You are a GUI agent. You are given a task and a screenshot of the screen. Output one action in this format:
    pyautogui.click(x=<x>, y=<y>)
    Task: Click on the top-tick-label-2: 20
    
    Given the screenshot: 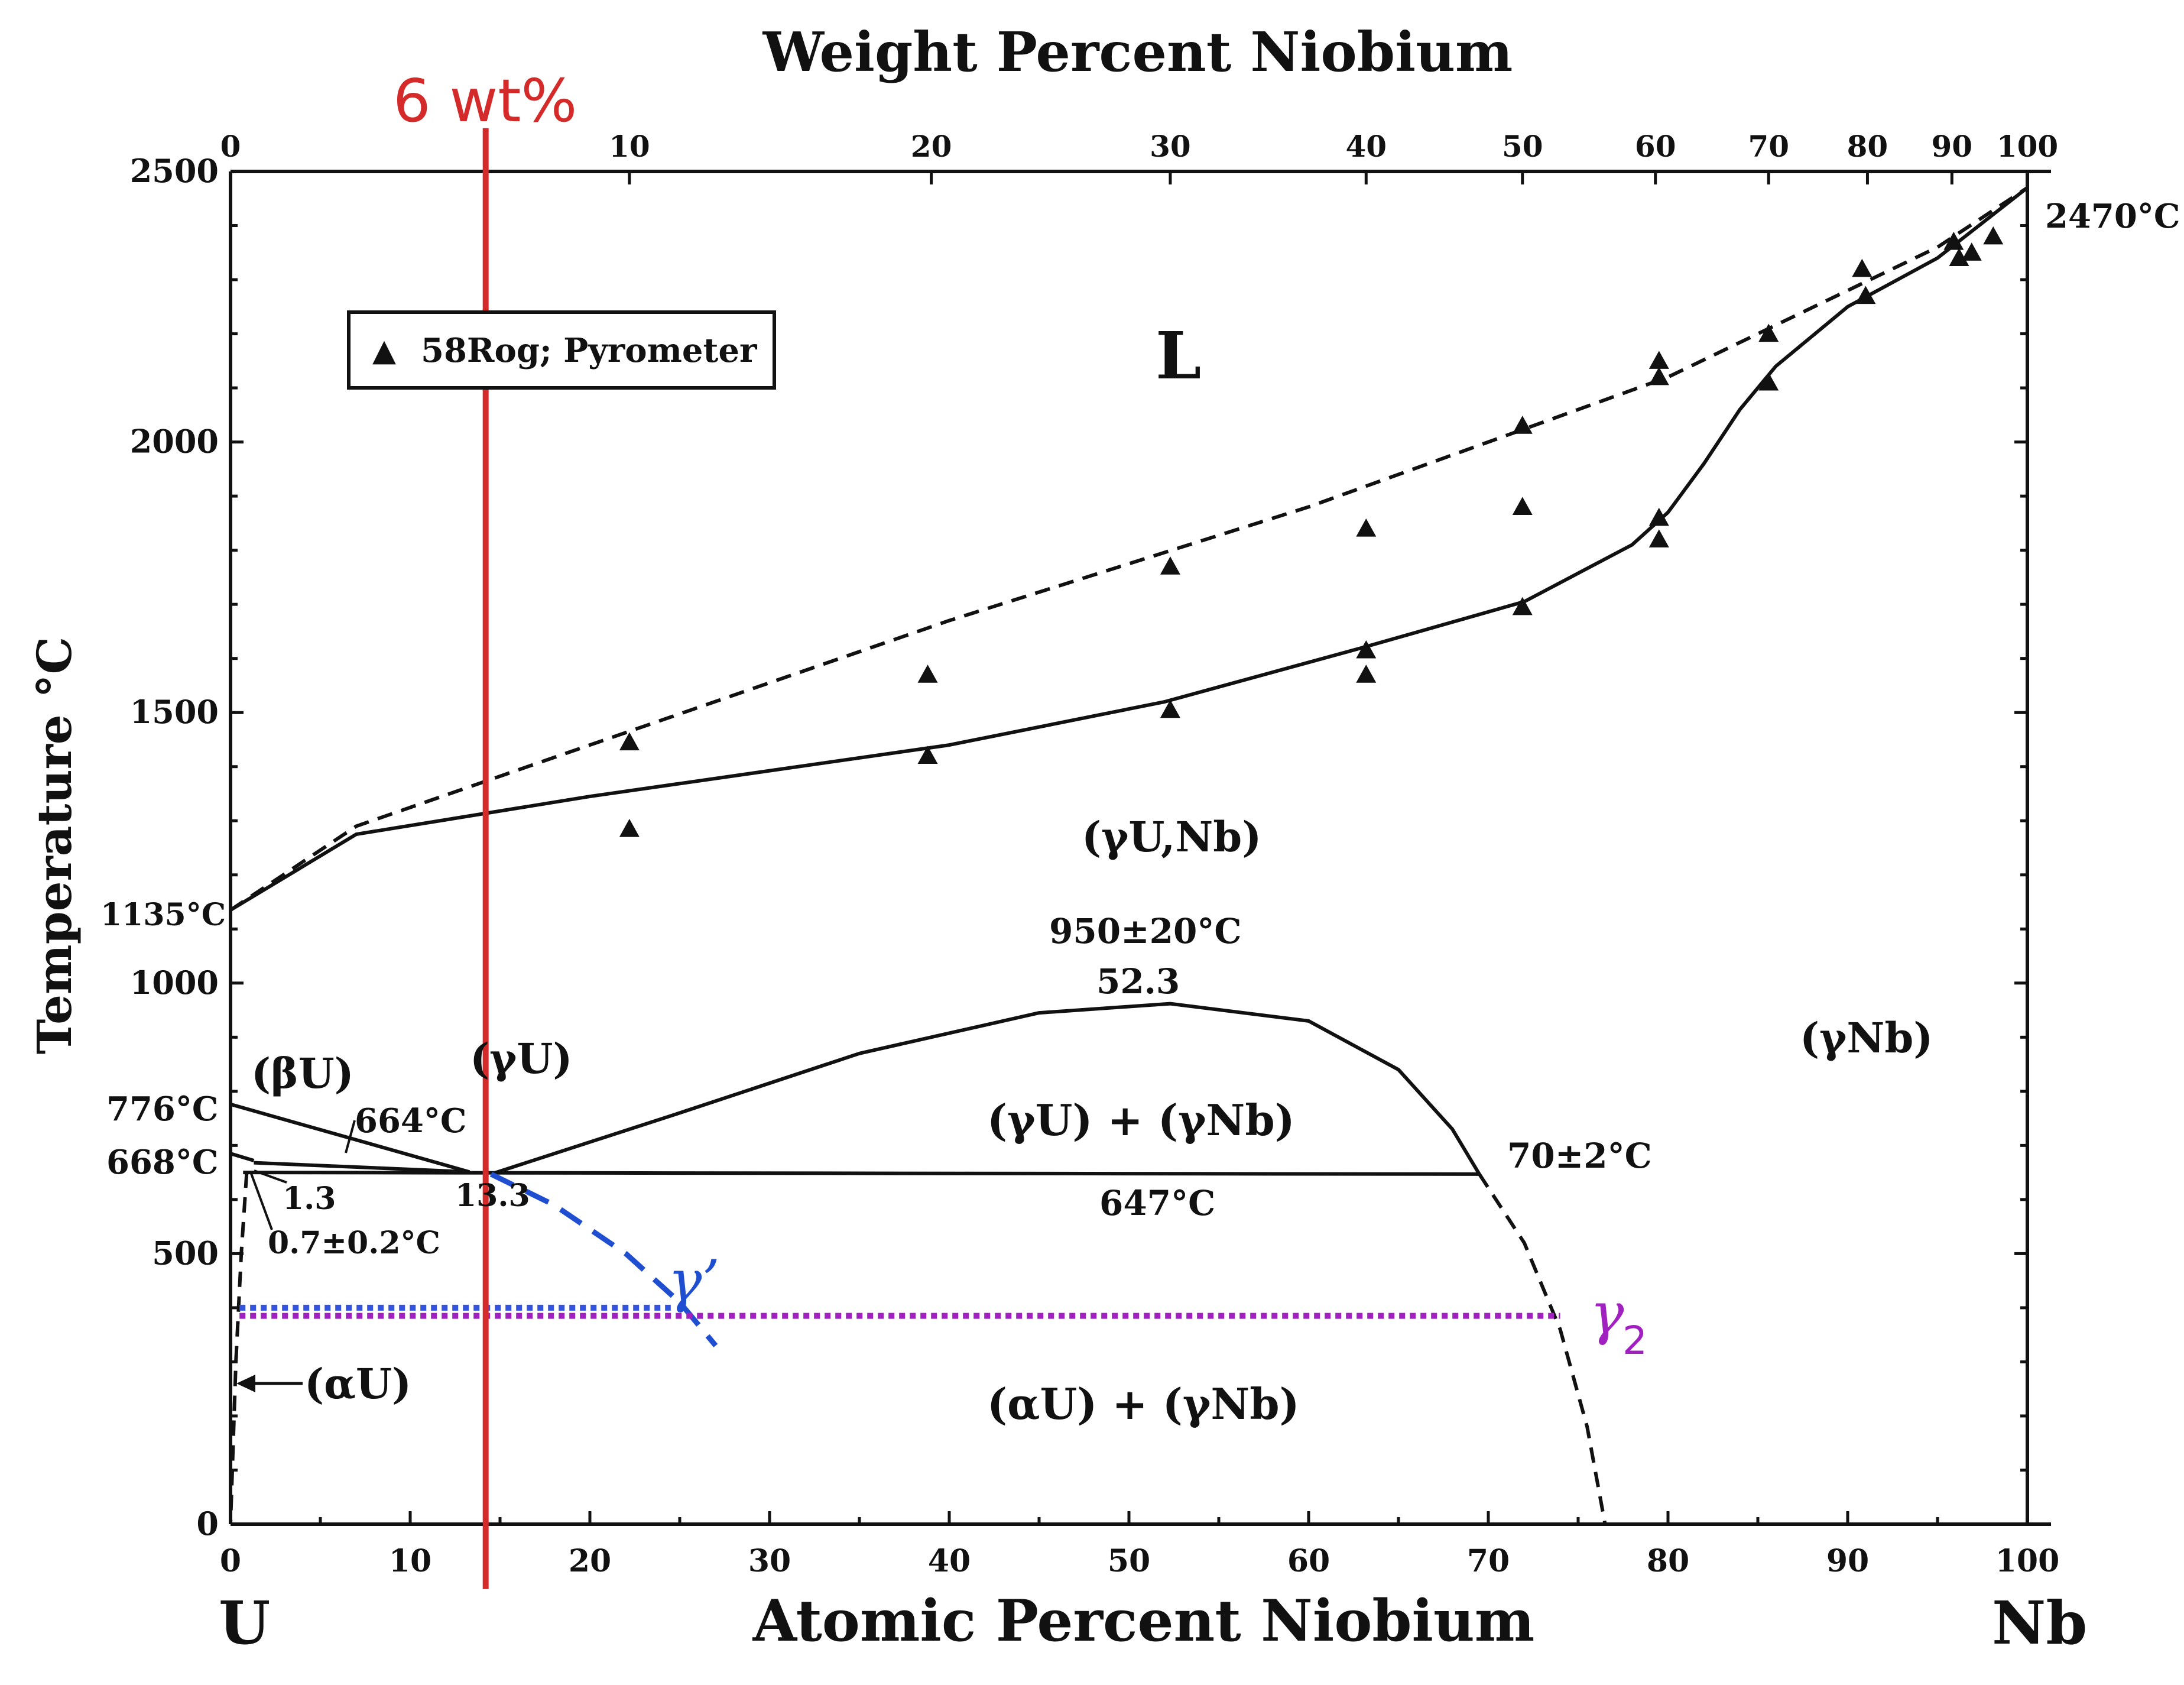 What is the action you would take?
    pyautogui.click(x=931, y=146)
    